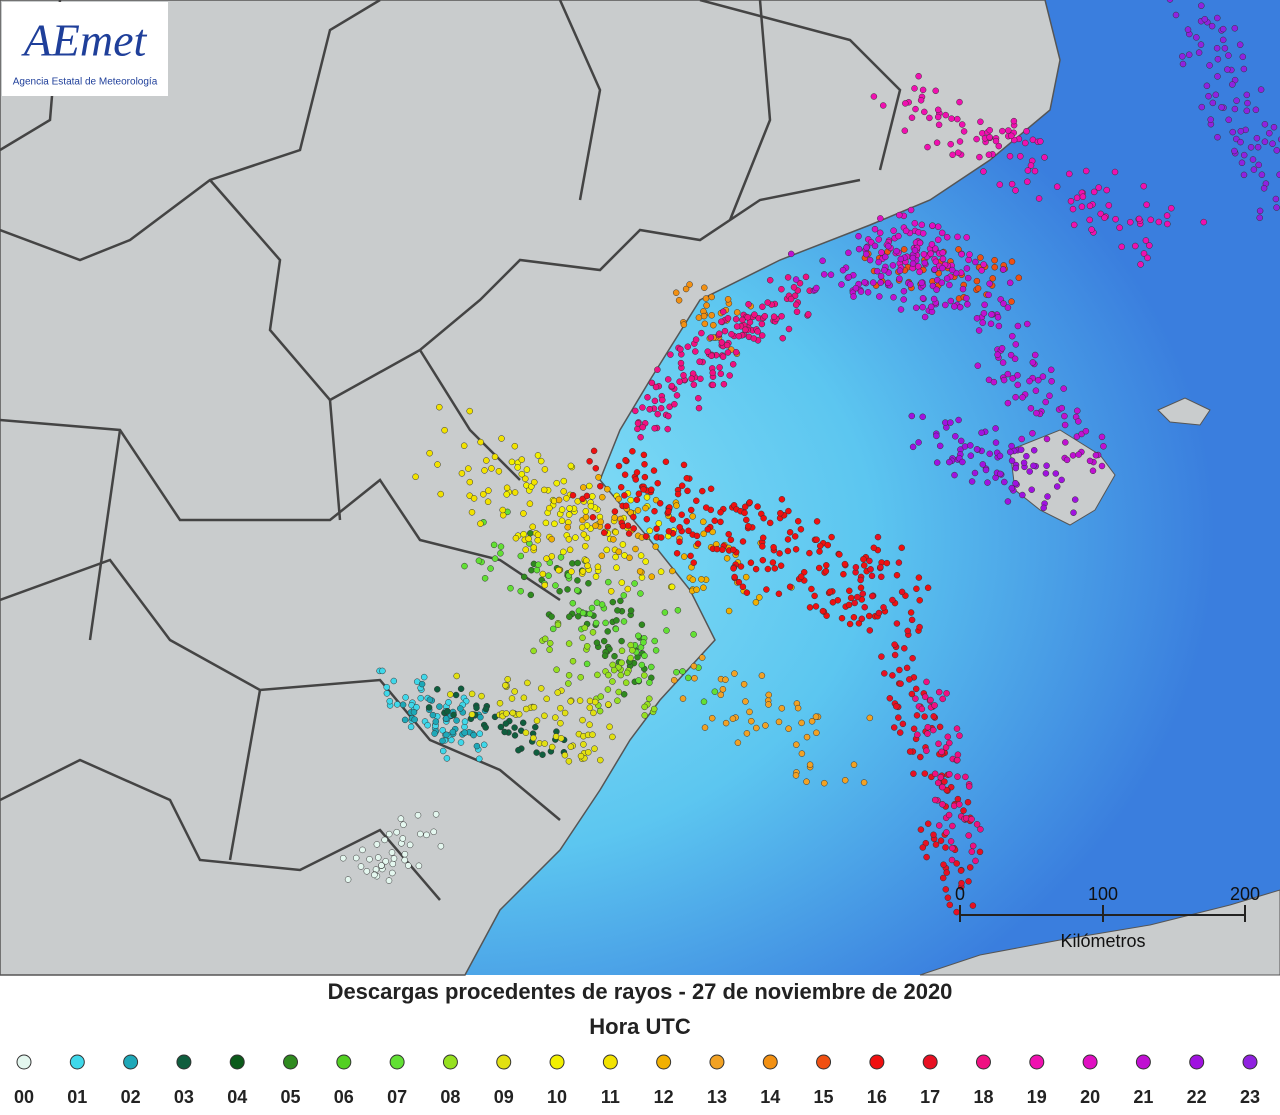 This screenshot has height=1115, width=1280. What do you see at coordinates (640, 1026) in the screenshot?
I see `legend-title: Hora UTC` at bounding box center [640, 1026].